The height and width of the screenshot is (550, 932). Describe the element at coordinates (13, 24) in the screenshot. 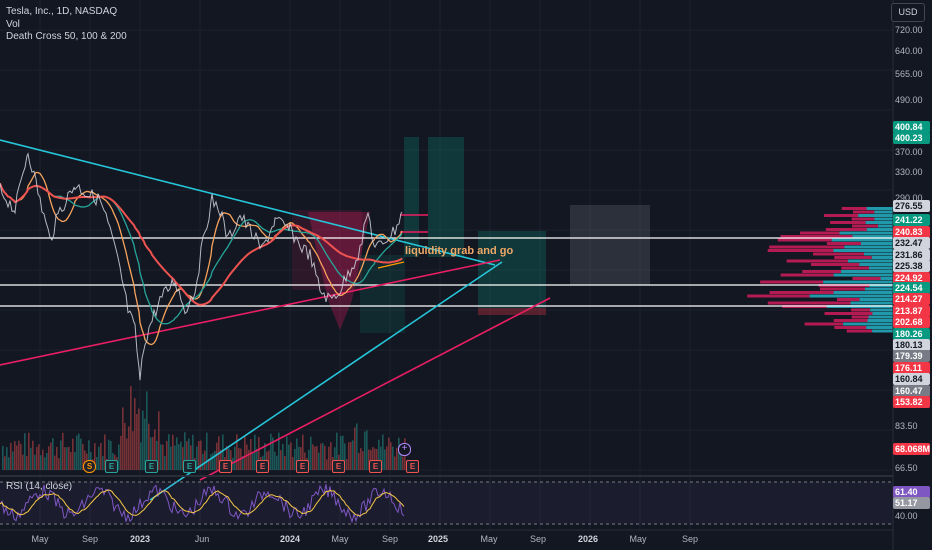

I see `volume-label: Vol` at that location.